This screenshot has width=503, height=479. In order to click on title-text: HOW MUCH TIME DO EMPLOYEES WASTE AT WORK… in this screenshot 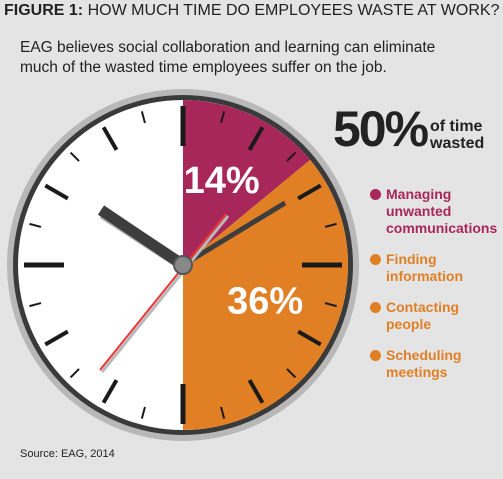, I will do `click(293, 10)`.